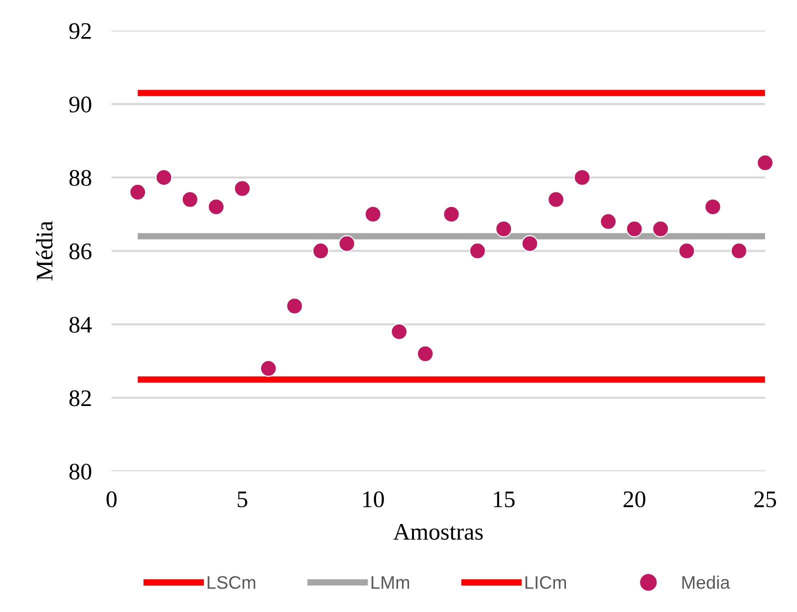 Image resolution: width=797 pixels, height=612 pixels. I want to click on x-tick-label: 15, so click(504, 499).